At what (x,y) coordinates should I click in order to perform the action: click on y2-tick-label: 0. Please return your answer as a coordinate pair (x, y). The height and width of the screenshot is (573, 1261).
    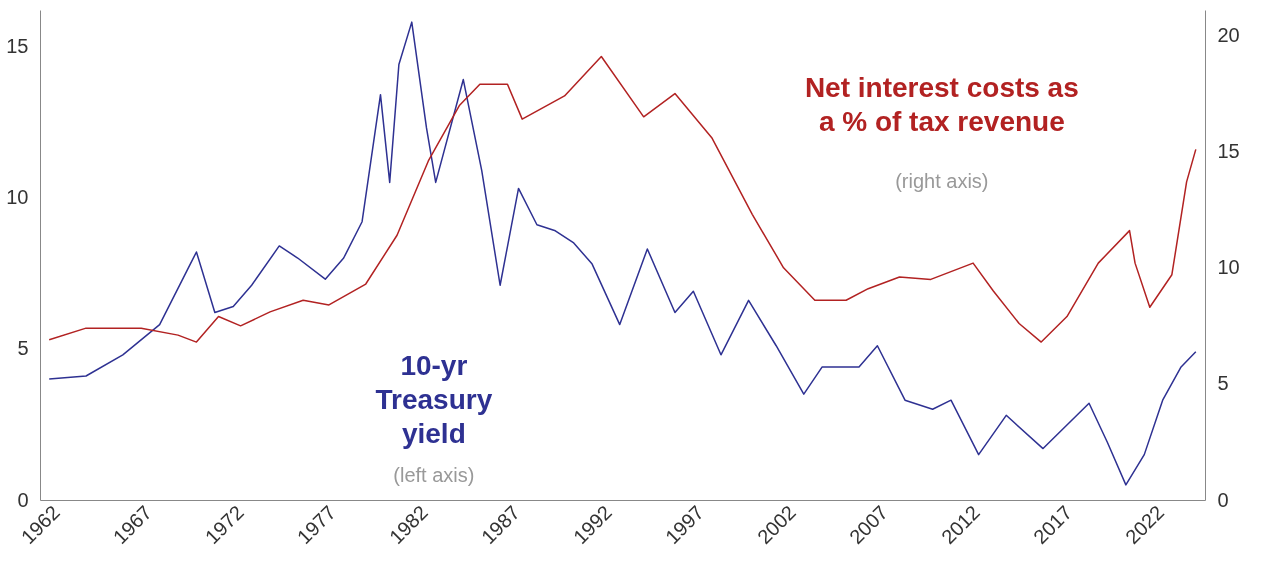
    Looking at the image, I should click on (1223, 499).